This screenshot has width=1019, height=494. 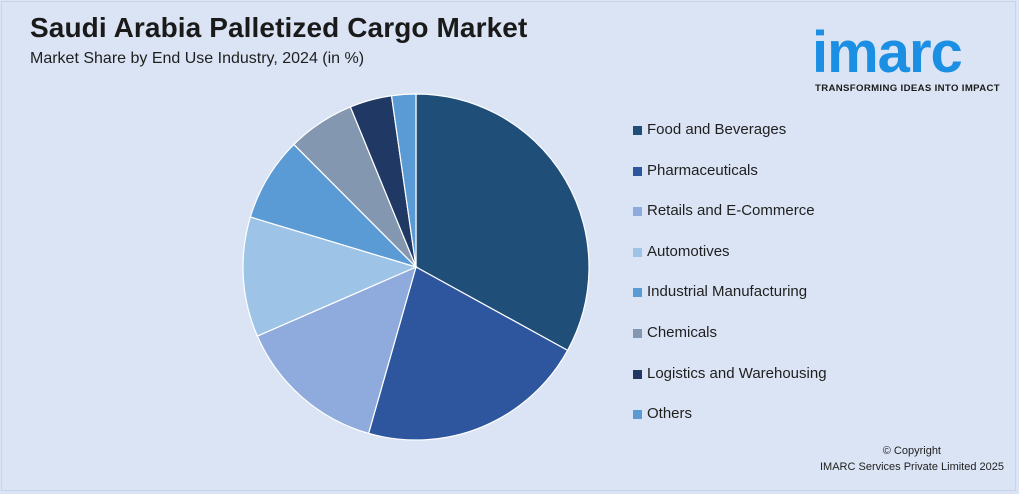 What do you see at coordinates (702, 170) in the screenshot?
I see `legend-label: Pharmaceuticals` at bounding box center [702, 170].